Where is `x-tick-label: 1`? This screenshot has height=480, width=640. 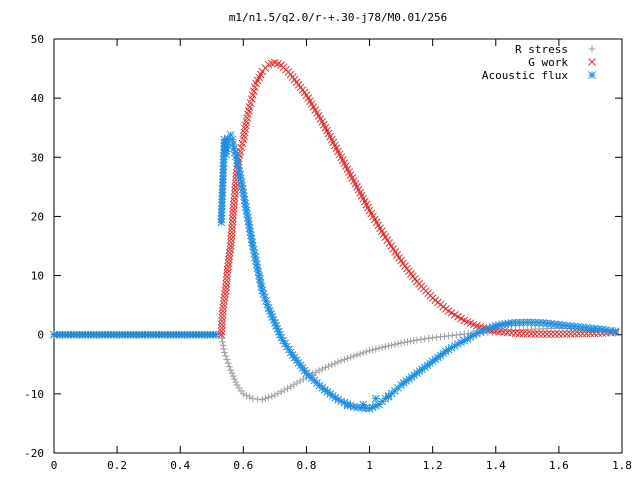 x-tick-label: 1 is located at coordinates (369, 465).